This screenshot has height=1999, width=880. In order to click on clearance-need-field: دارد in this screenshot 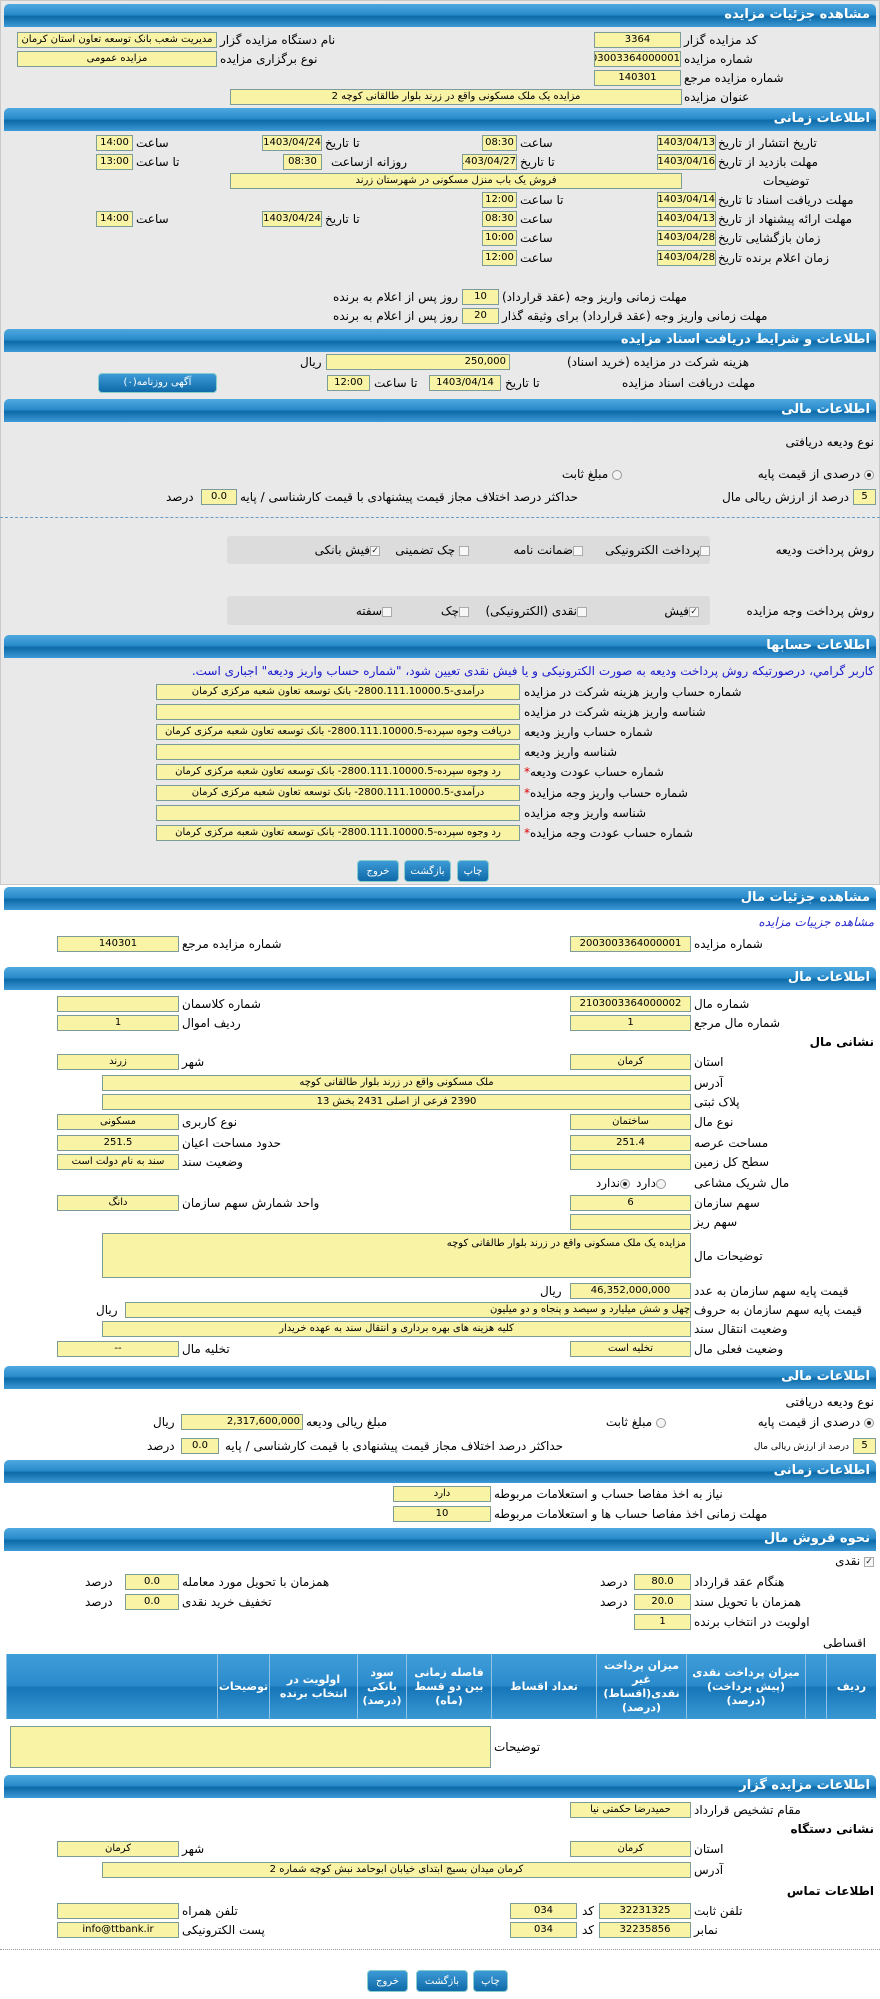, I will do `click(442, 1494)`.